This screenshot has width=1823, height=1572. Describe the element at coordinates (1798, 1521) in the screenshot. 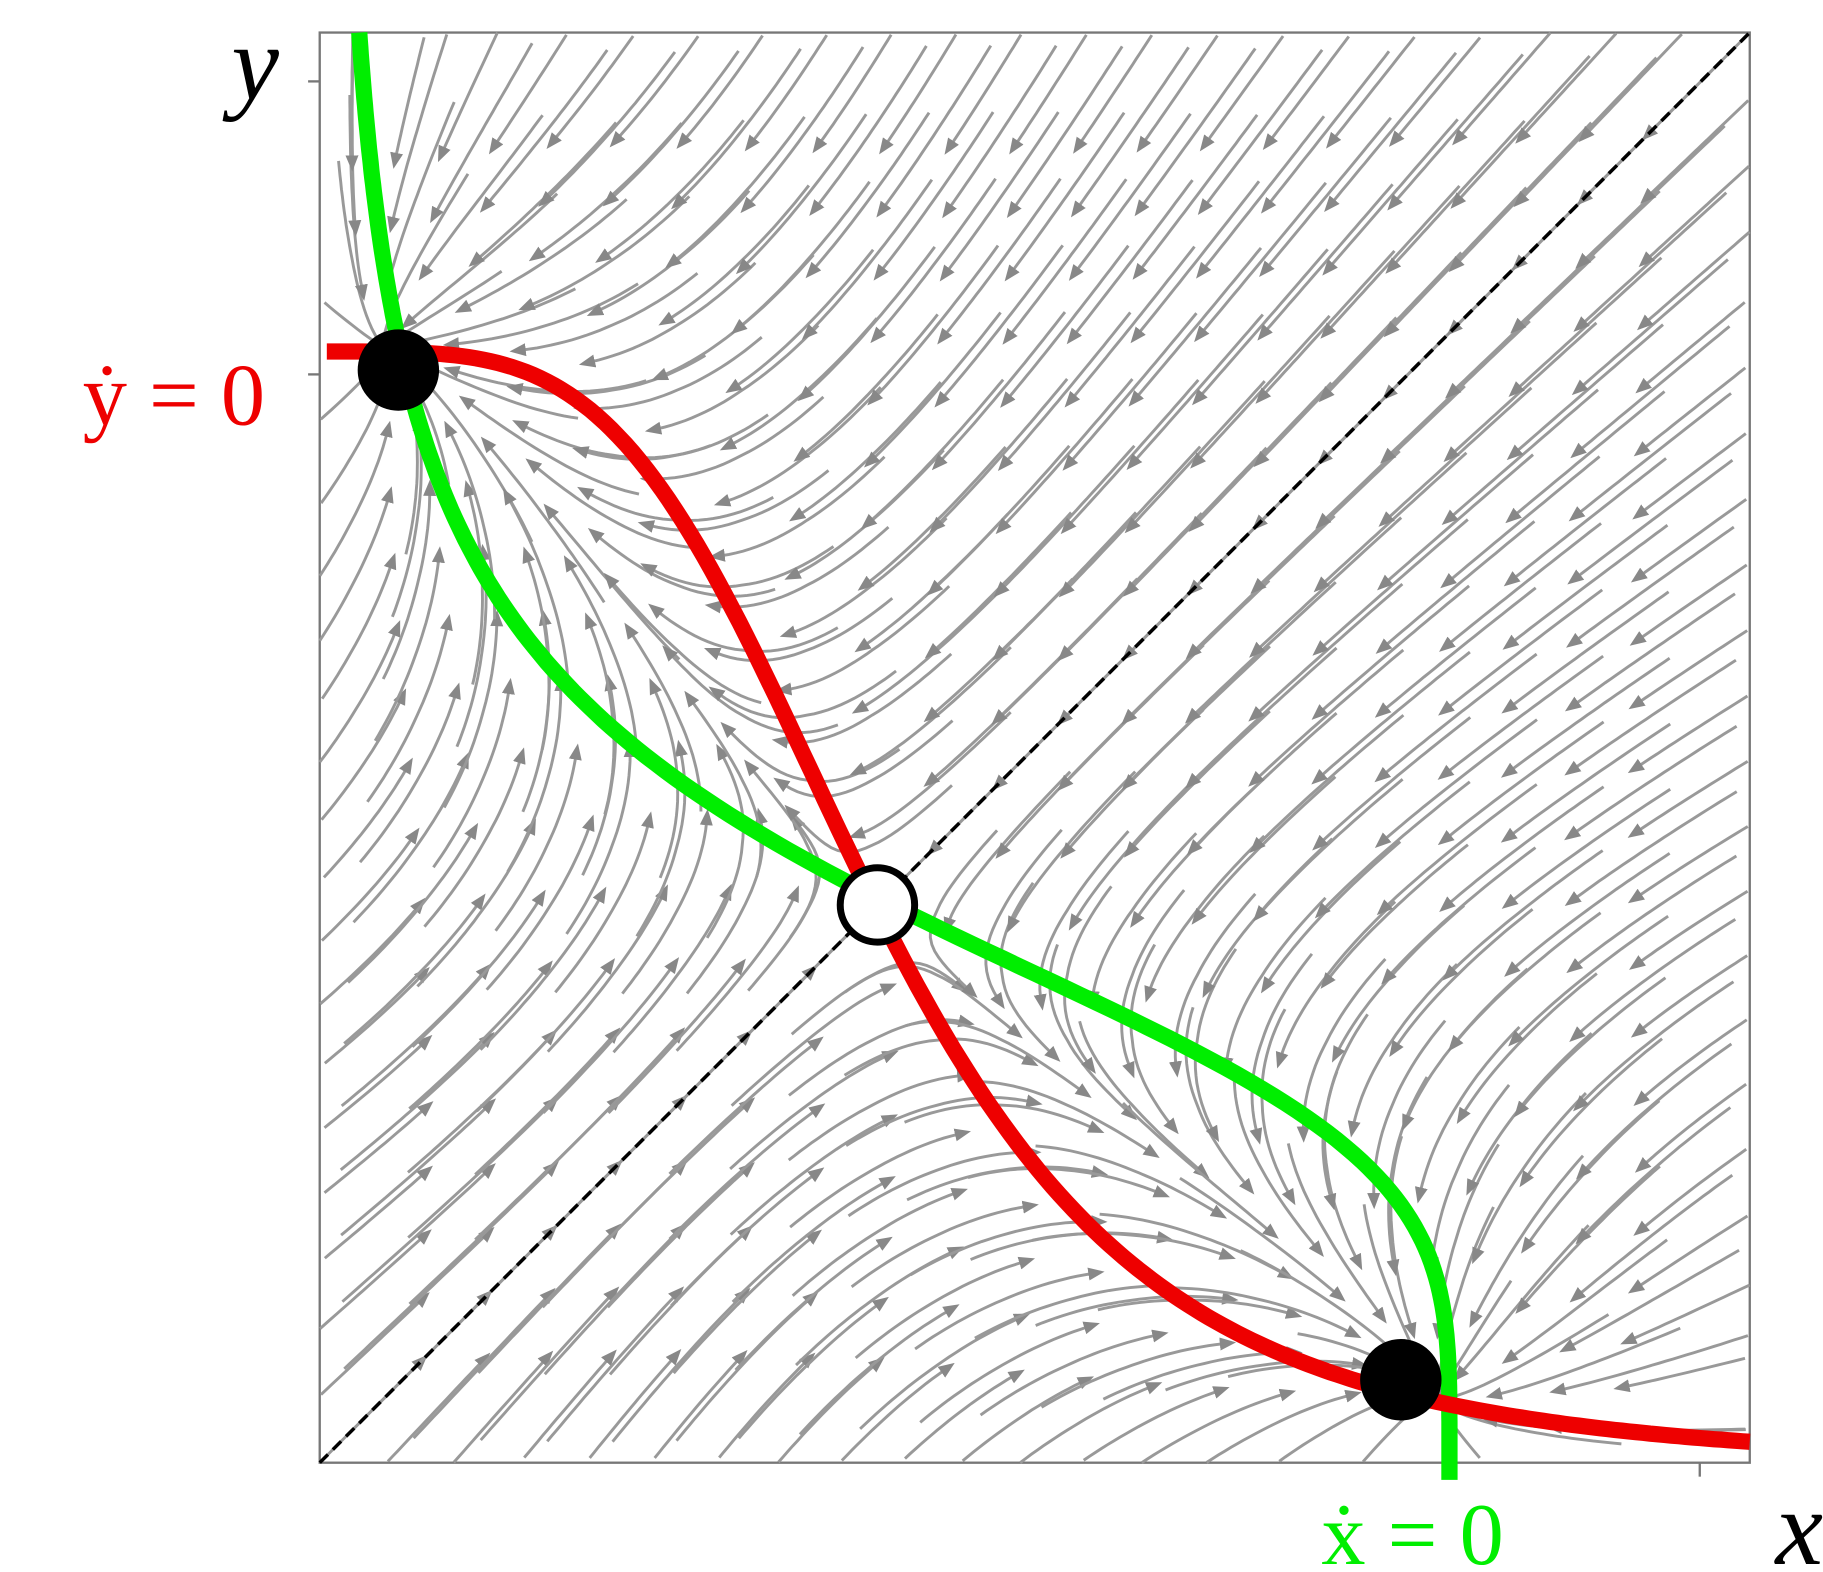

I see `x-axis-label: x` at that location.